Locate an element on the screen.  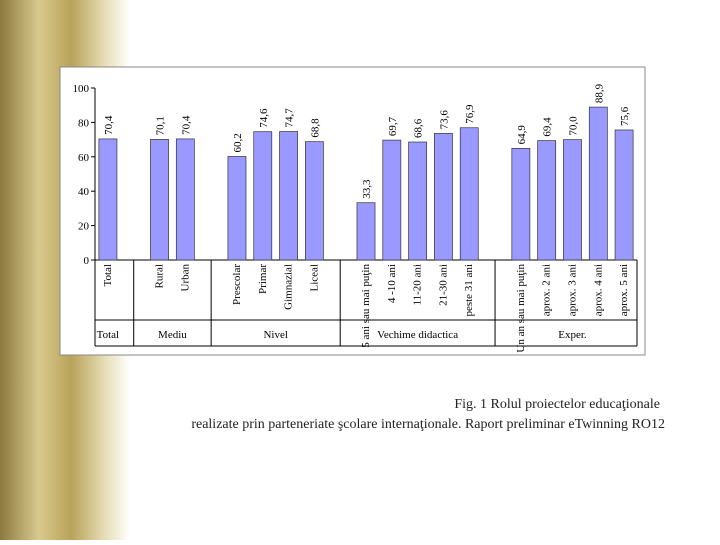
x-tick-label: aprox. 3 ani is located at coordinates (572, 290).